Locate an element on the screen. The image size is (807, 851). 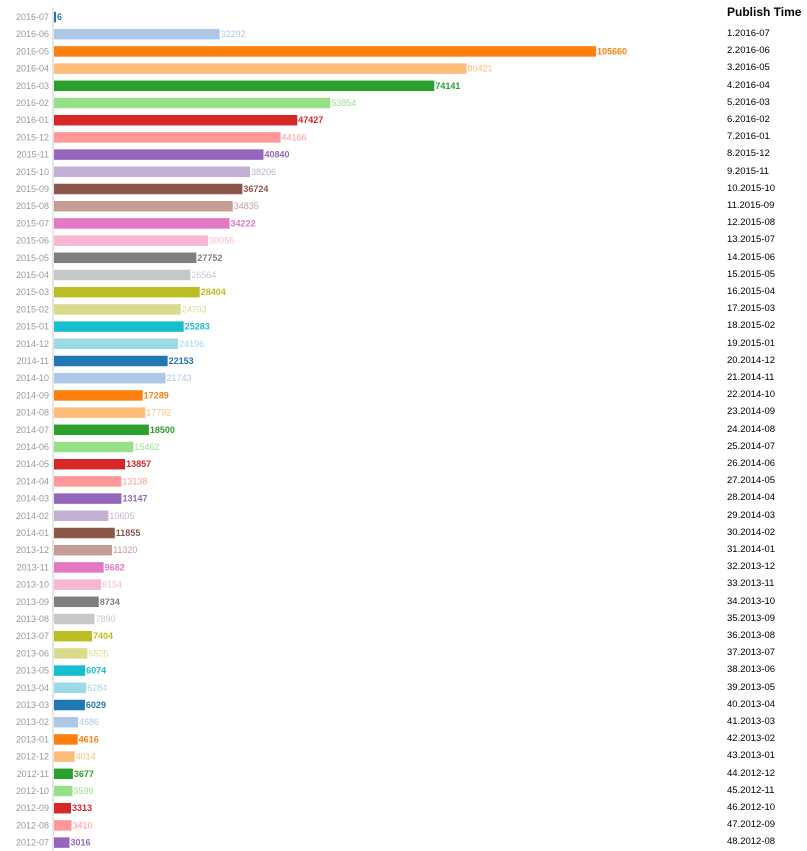
legend-item: 28.2014-04 is located at coordinates (751, 498).